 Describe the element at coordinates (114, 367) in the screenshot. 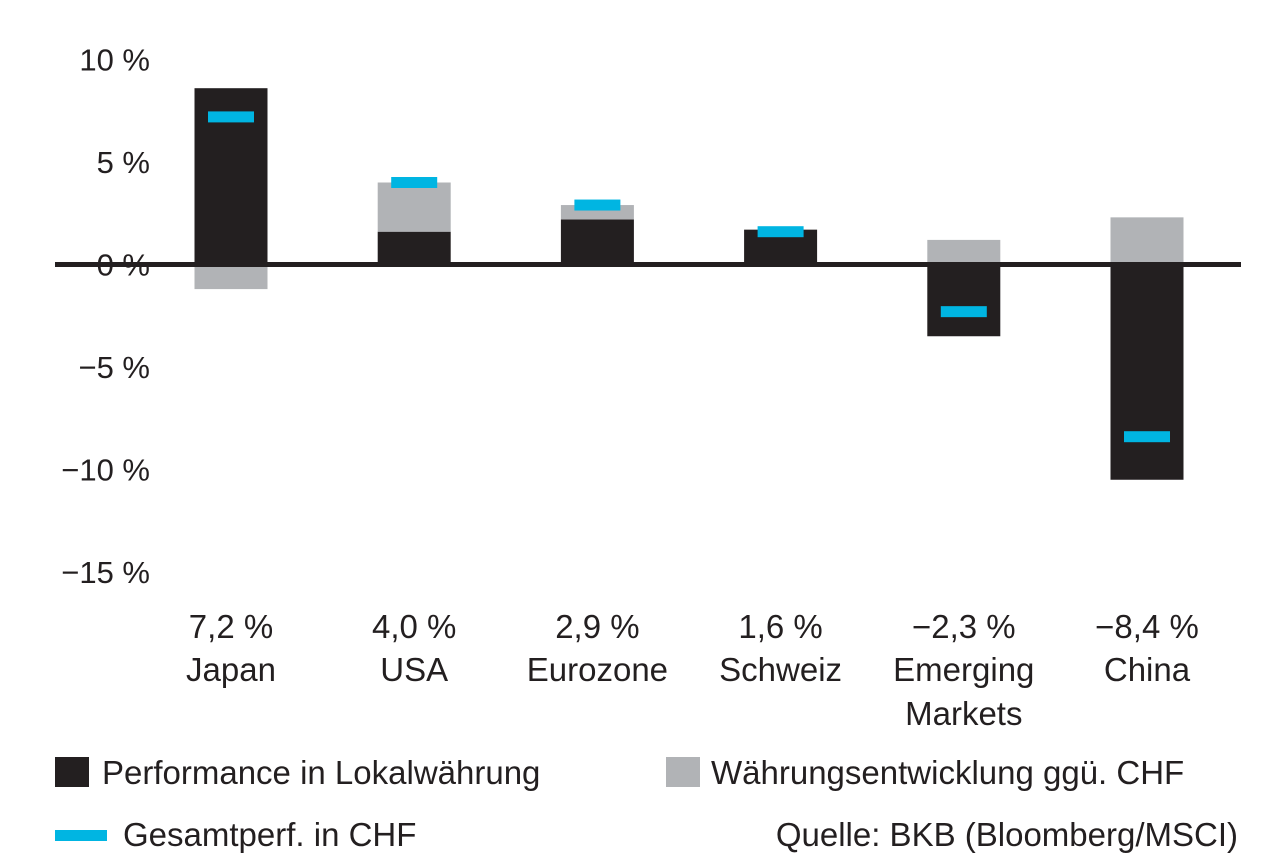

I see `y-tick-label: −5 %` at that location.